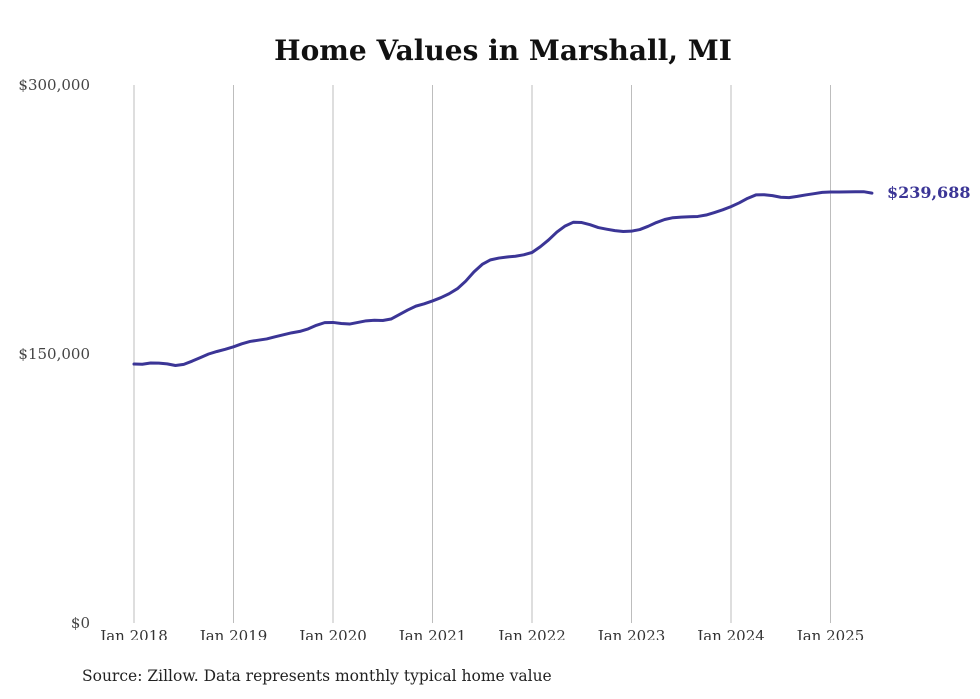 Image resolution: width=980 pixels, height=699 pixels. Describe the element at coordinates (54, 85) in the screenshot. I see `y-tick-label: $300,000` at that location.